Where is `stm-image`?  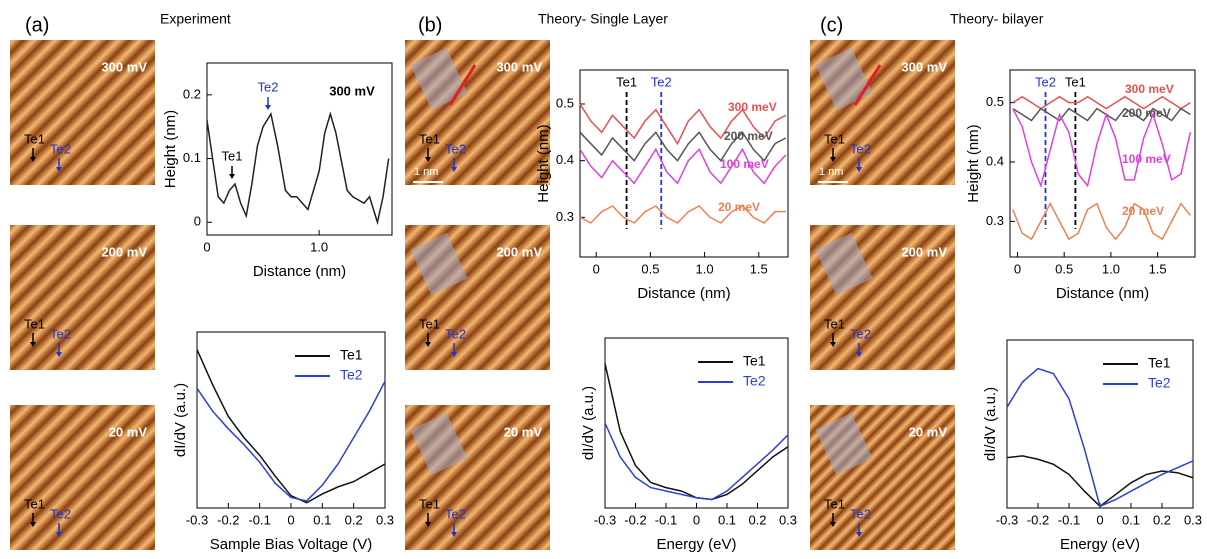
stm-image is located at coordinates (82, 297).